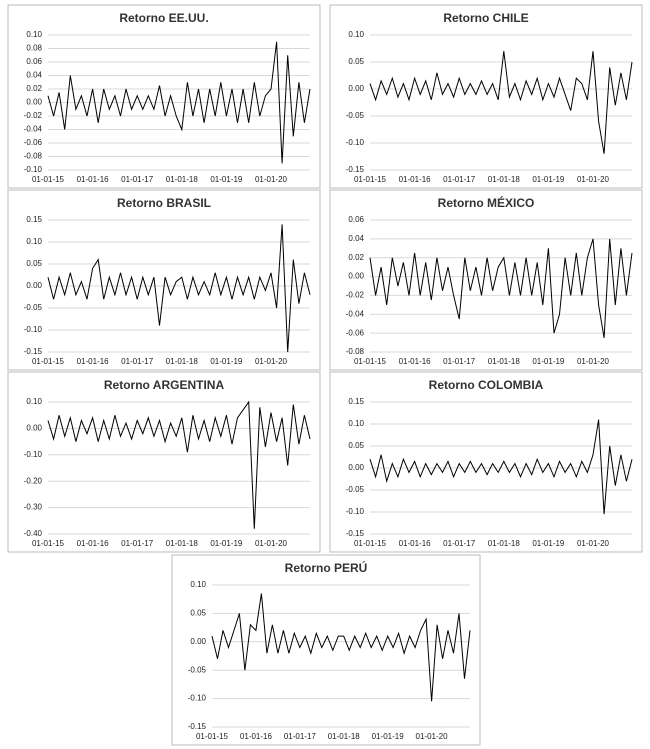  What do you see at coordinates (33, 507) in the screenshot?
I see `y-tick-label: -0.30` at bounding box center [33, 507].